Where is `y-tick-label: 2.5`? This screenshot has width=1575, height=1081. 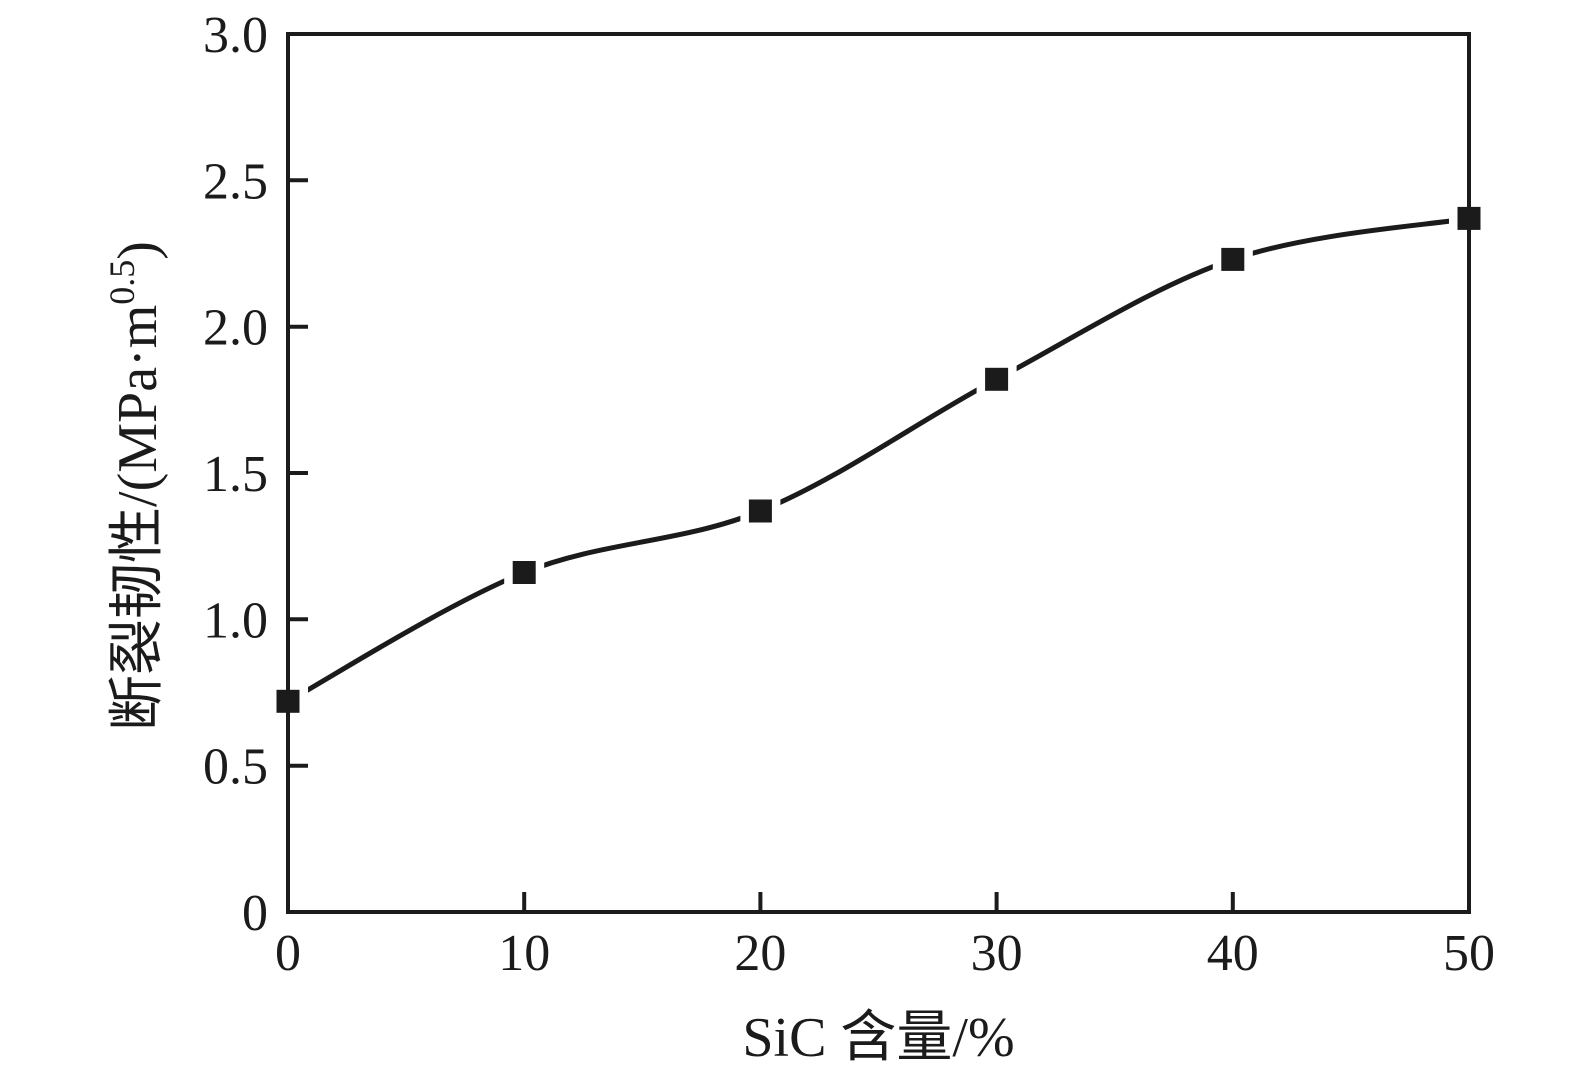
y-tick-label: 2.5 is located at coordinates (235, 181).